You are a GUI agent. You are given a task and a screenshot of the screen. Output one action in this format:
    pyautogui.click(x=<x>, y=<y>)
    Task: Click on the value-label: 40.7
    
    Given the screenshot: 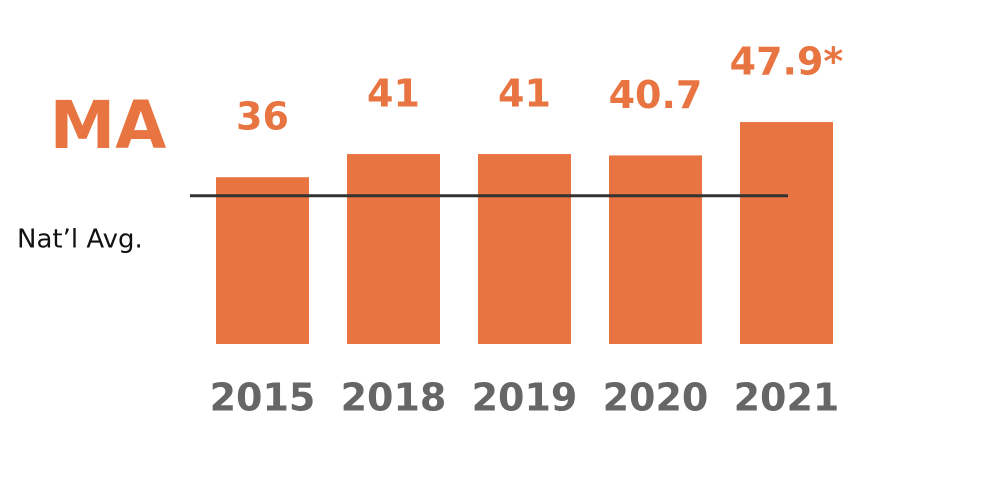 What is the action you would take?
    pyautogui.click(x=656, y=95)
    